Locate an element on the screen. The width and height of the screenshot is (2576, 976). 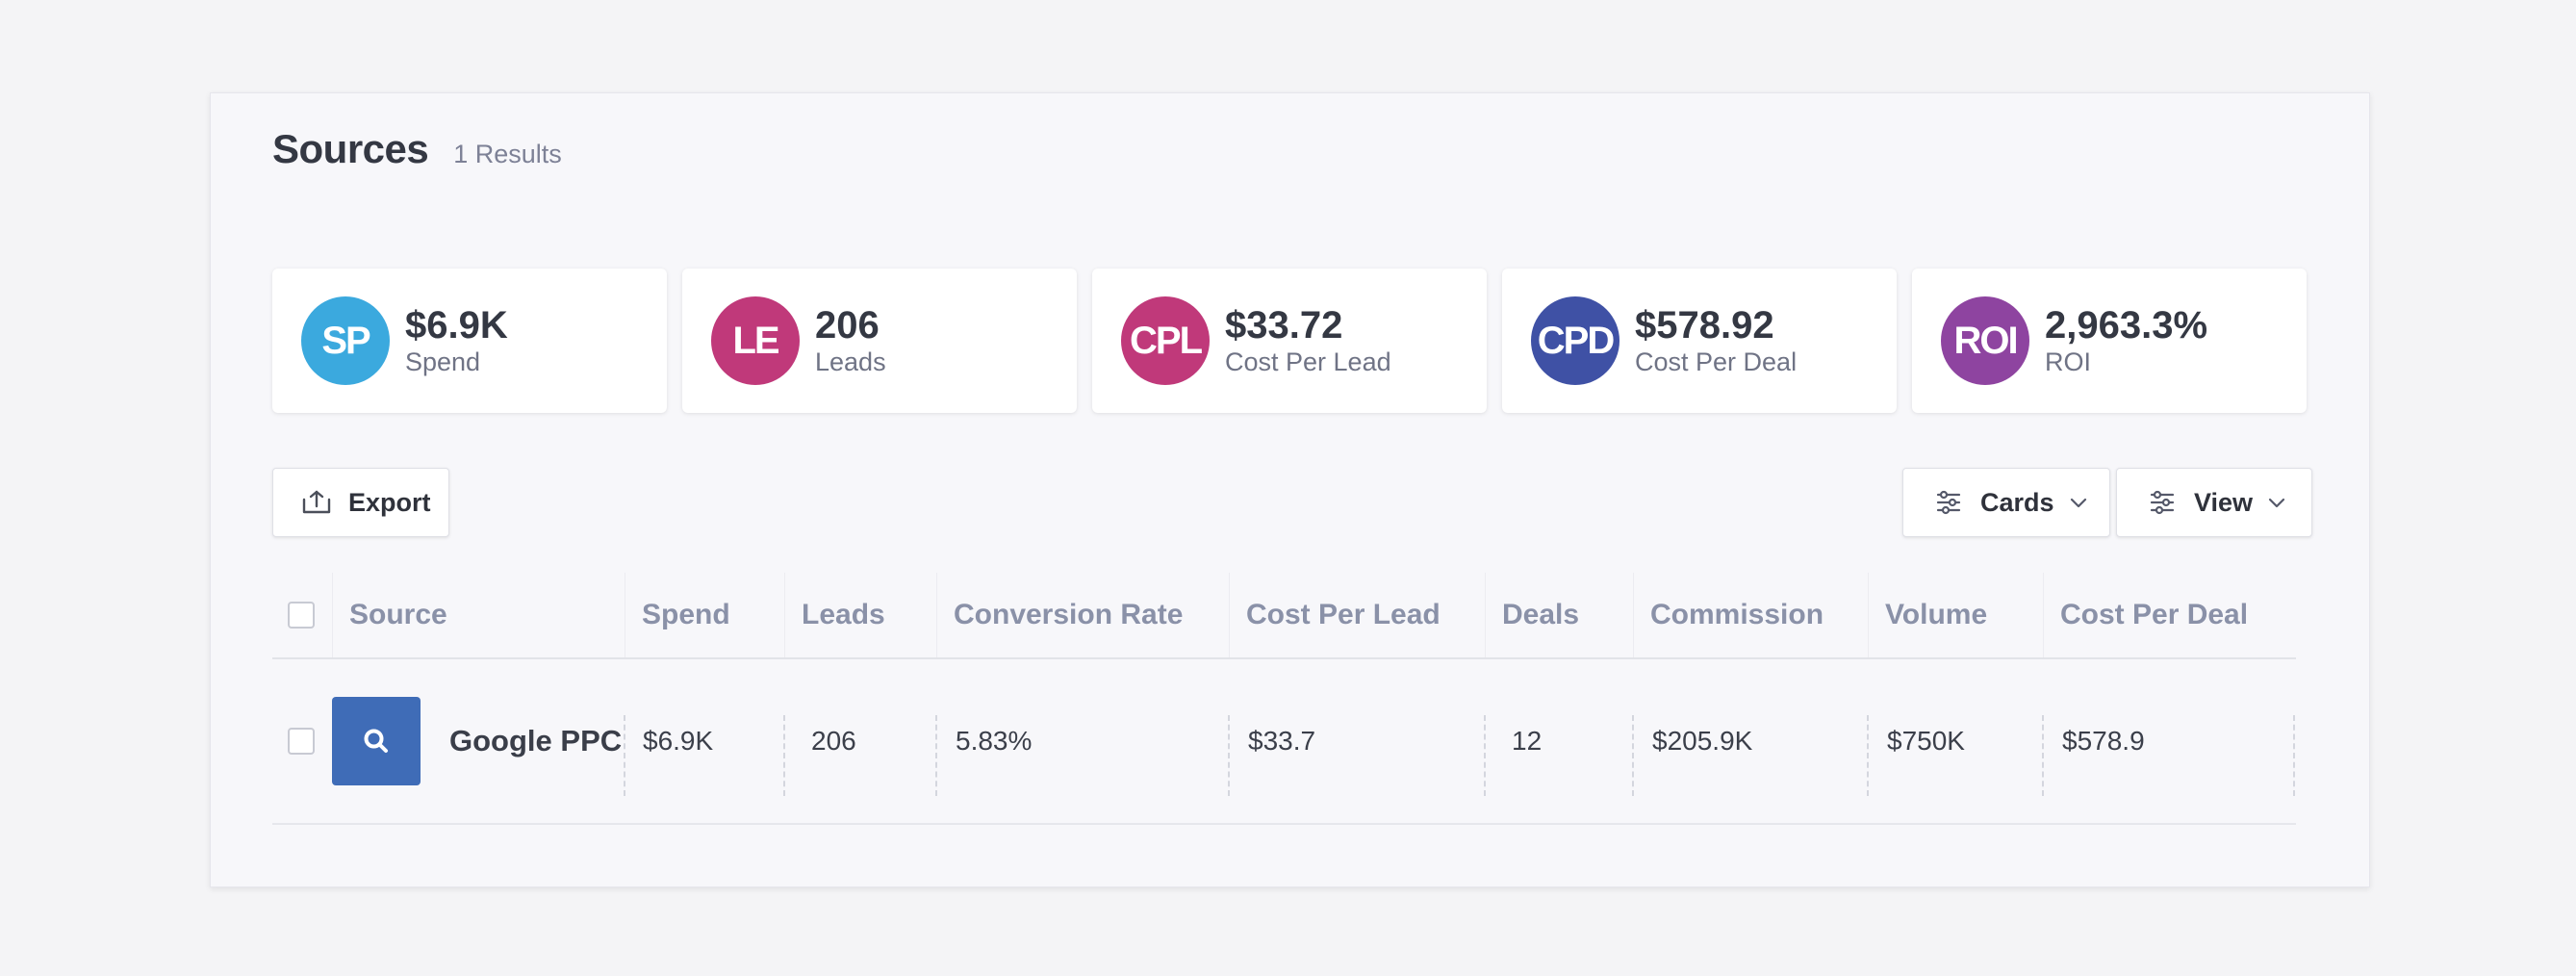
stat-card-cost-per-lead: CPL $33.72 Cost Per Lead is located at coordinates (1289, 341).